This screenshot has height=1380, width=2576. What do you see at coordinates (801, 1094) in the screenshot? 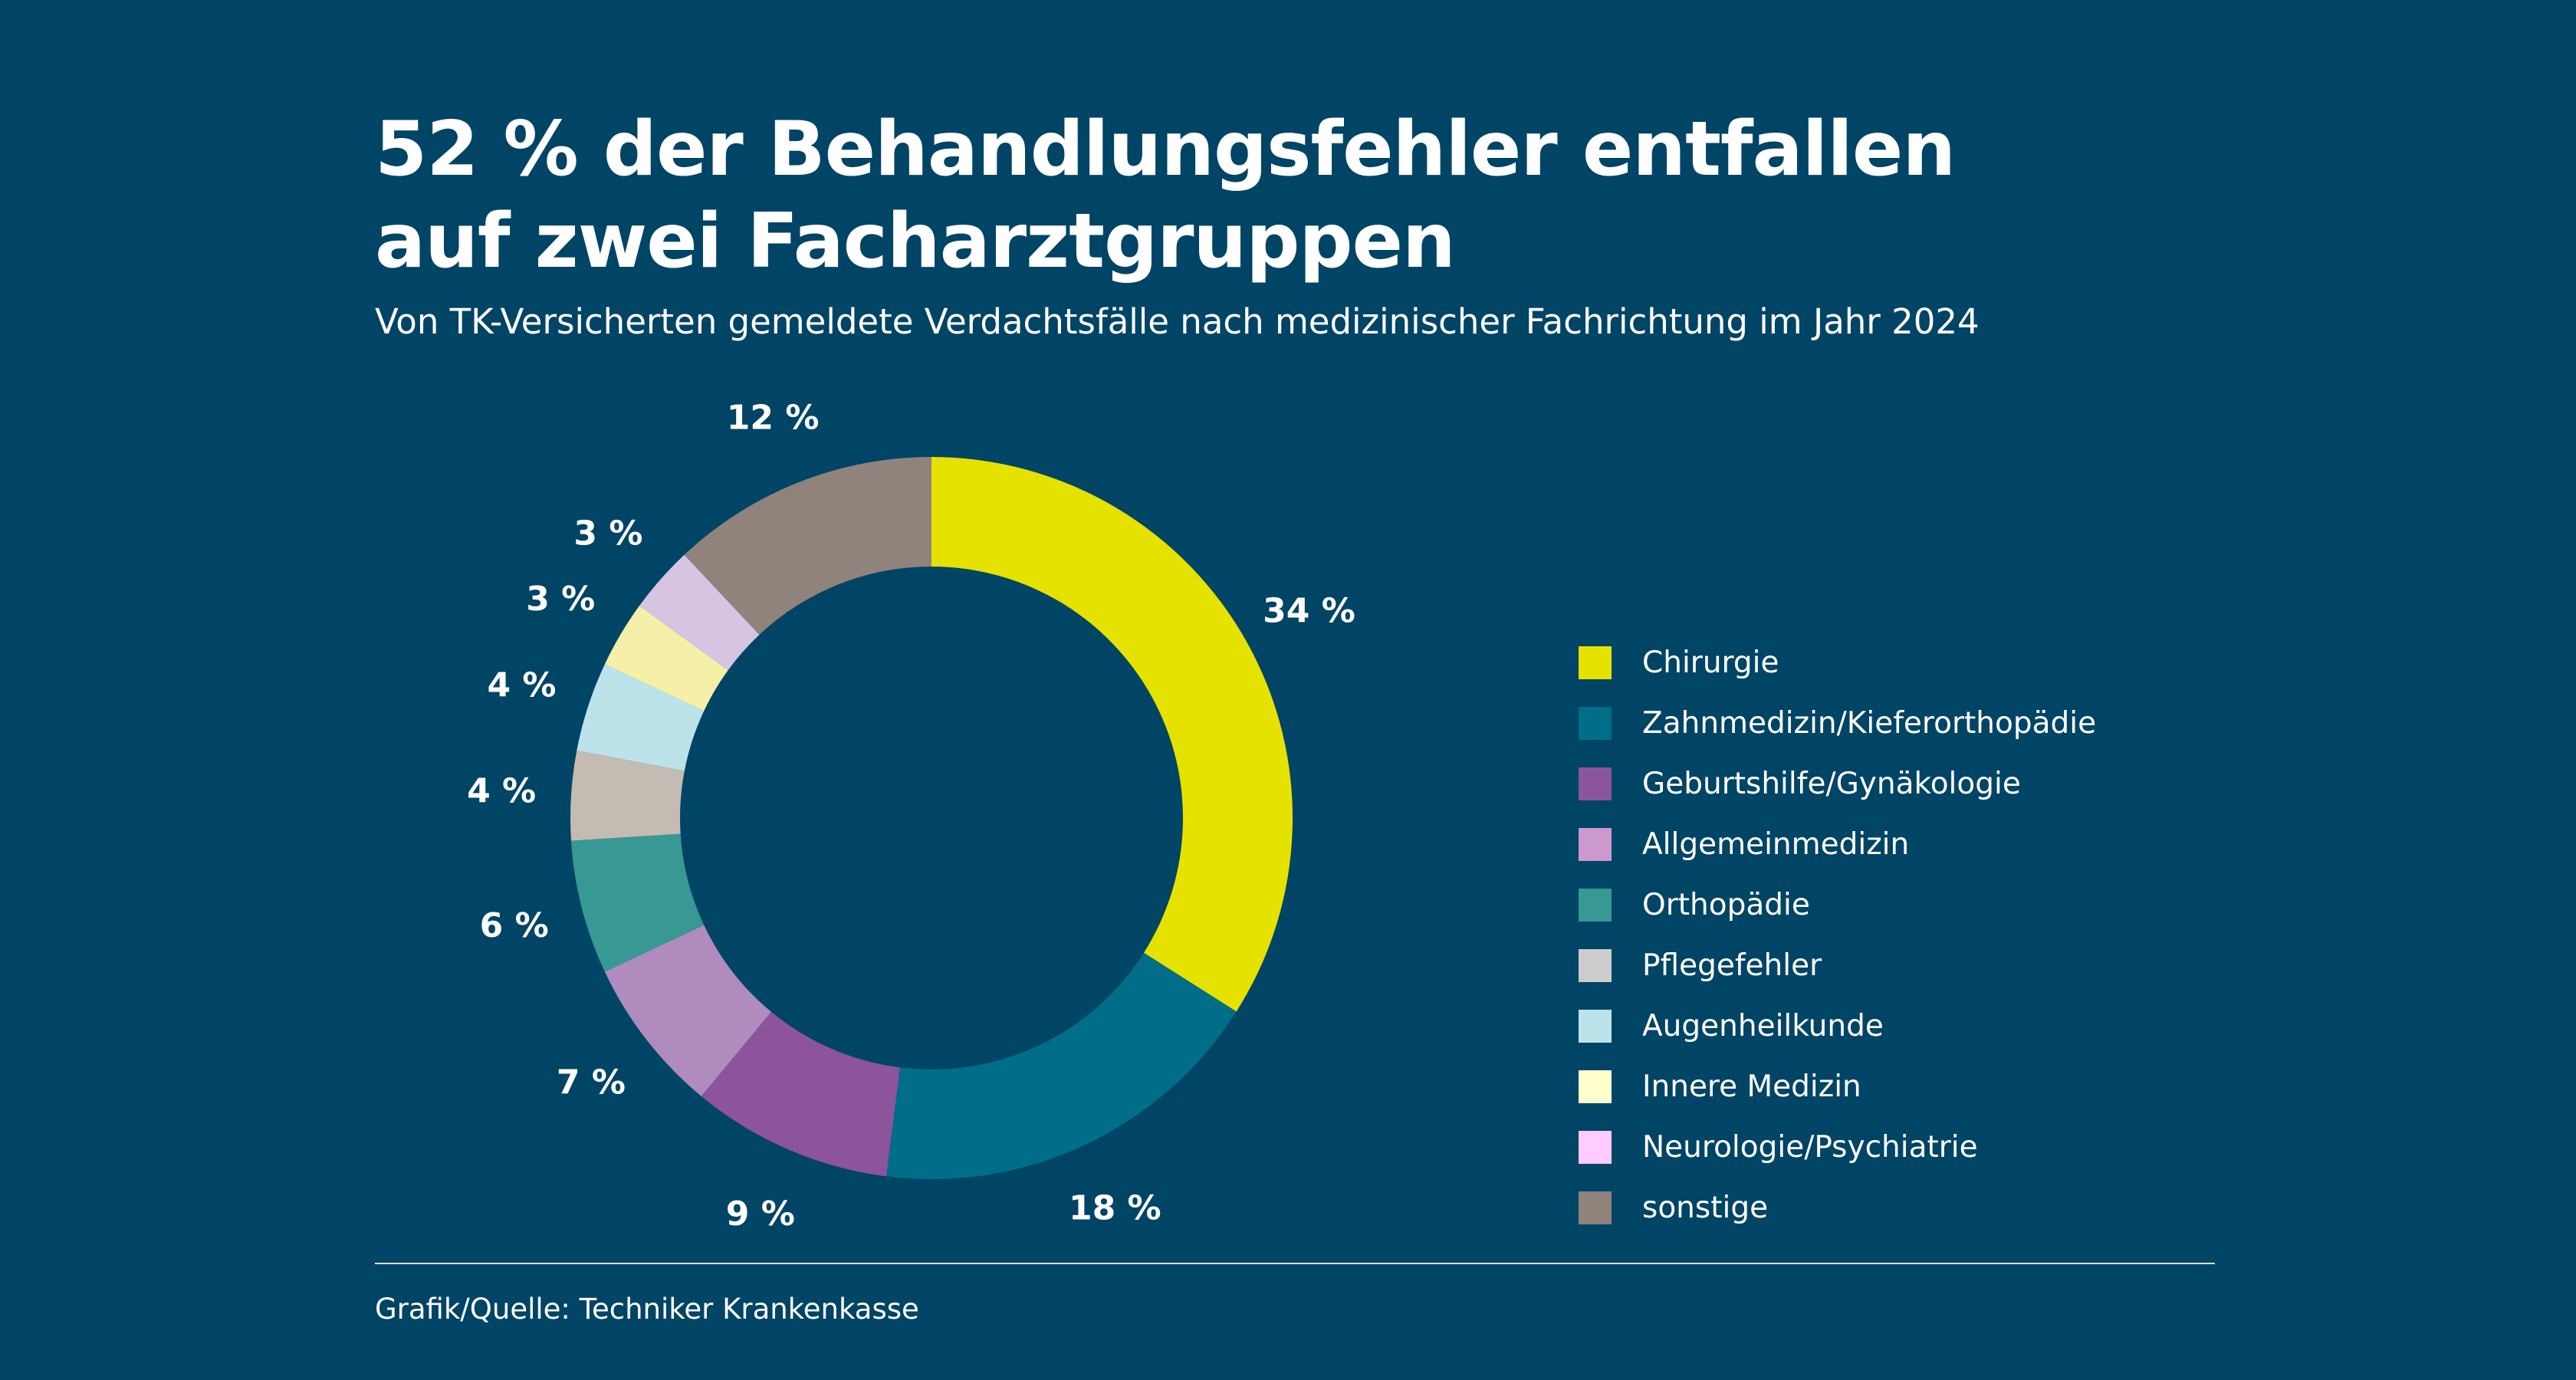
I see `slice-geburtshilfe-gynäkologie` at bounding box center [801, 1094].